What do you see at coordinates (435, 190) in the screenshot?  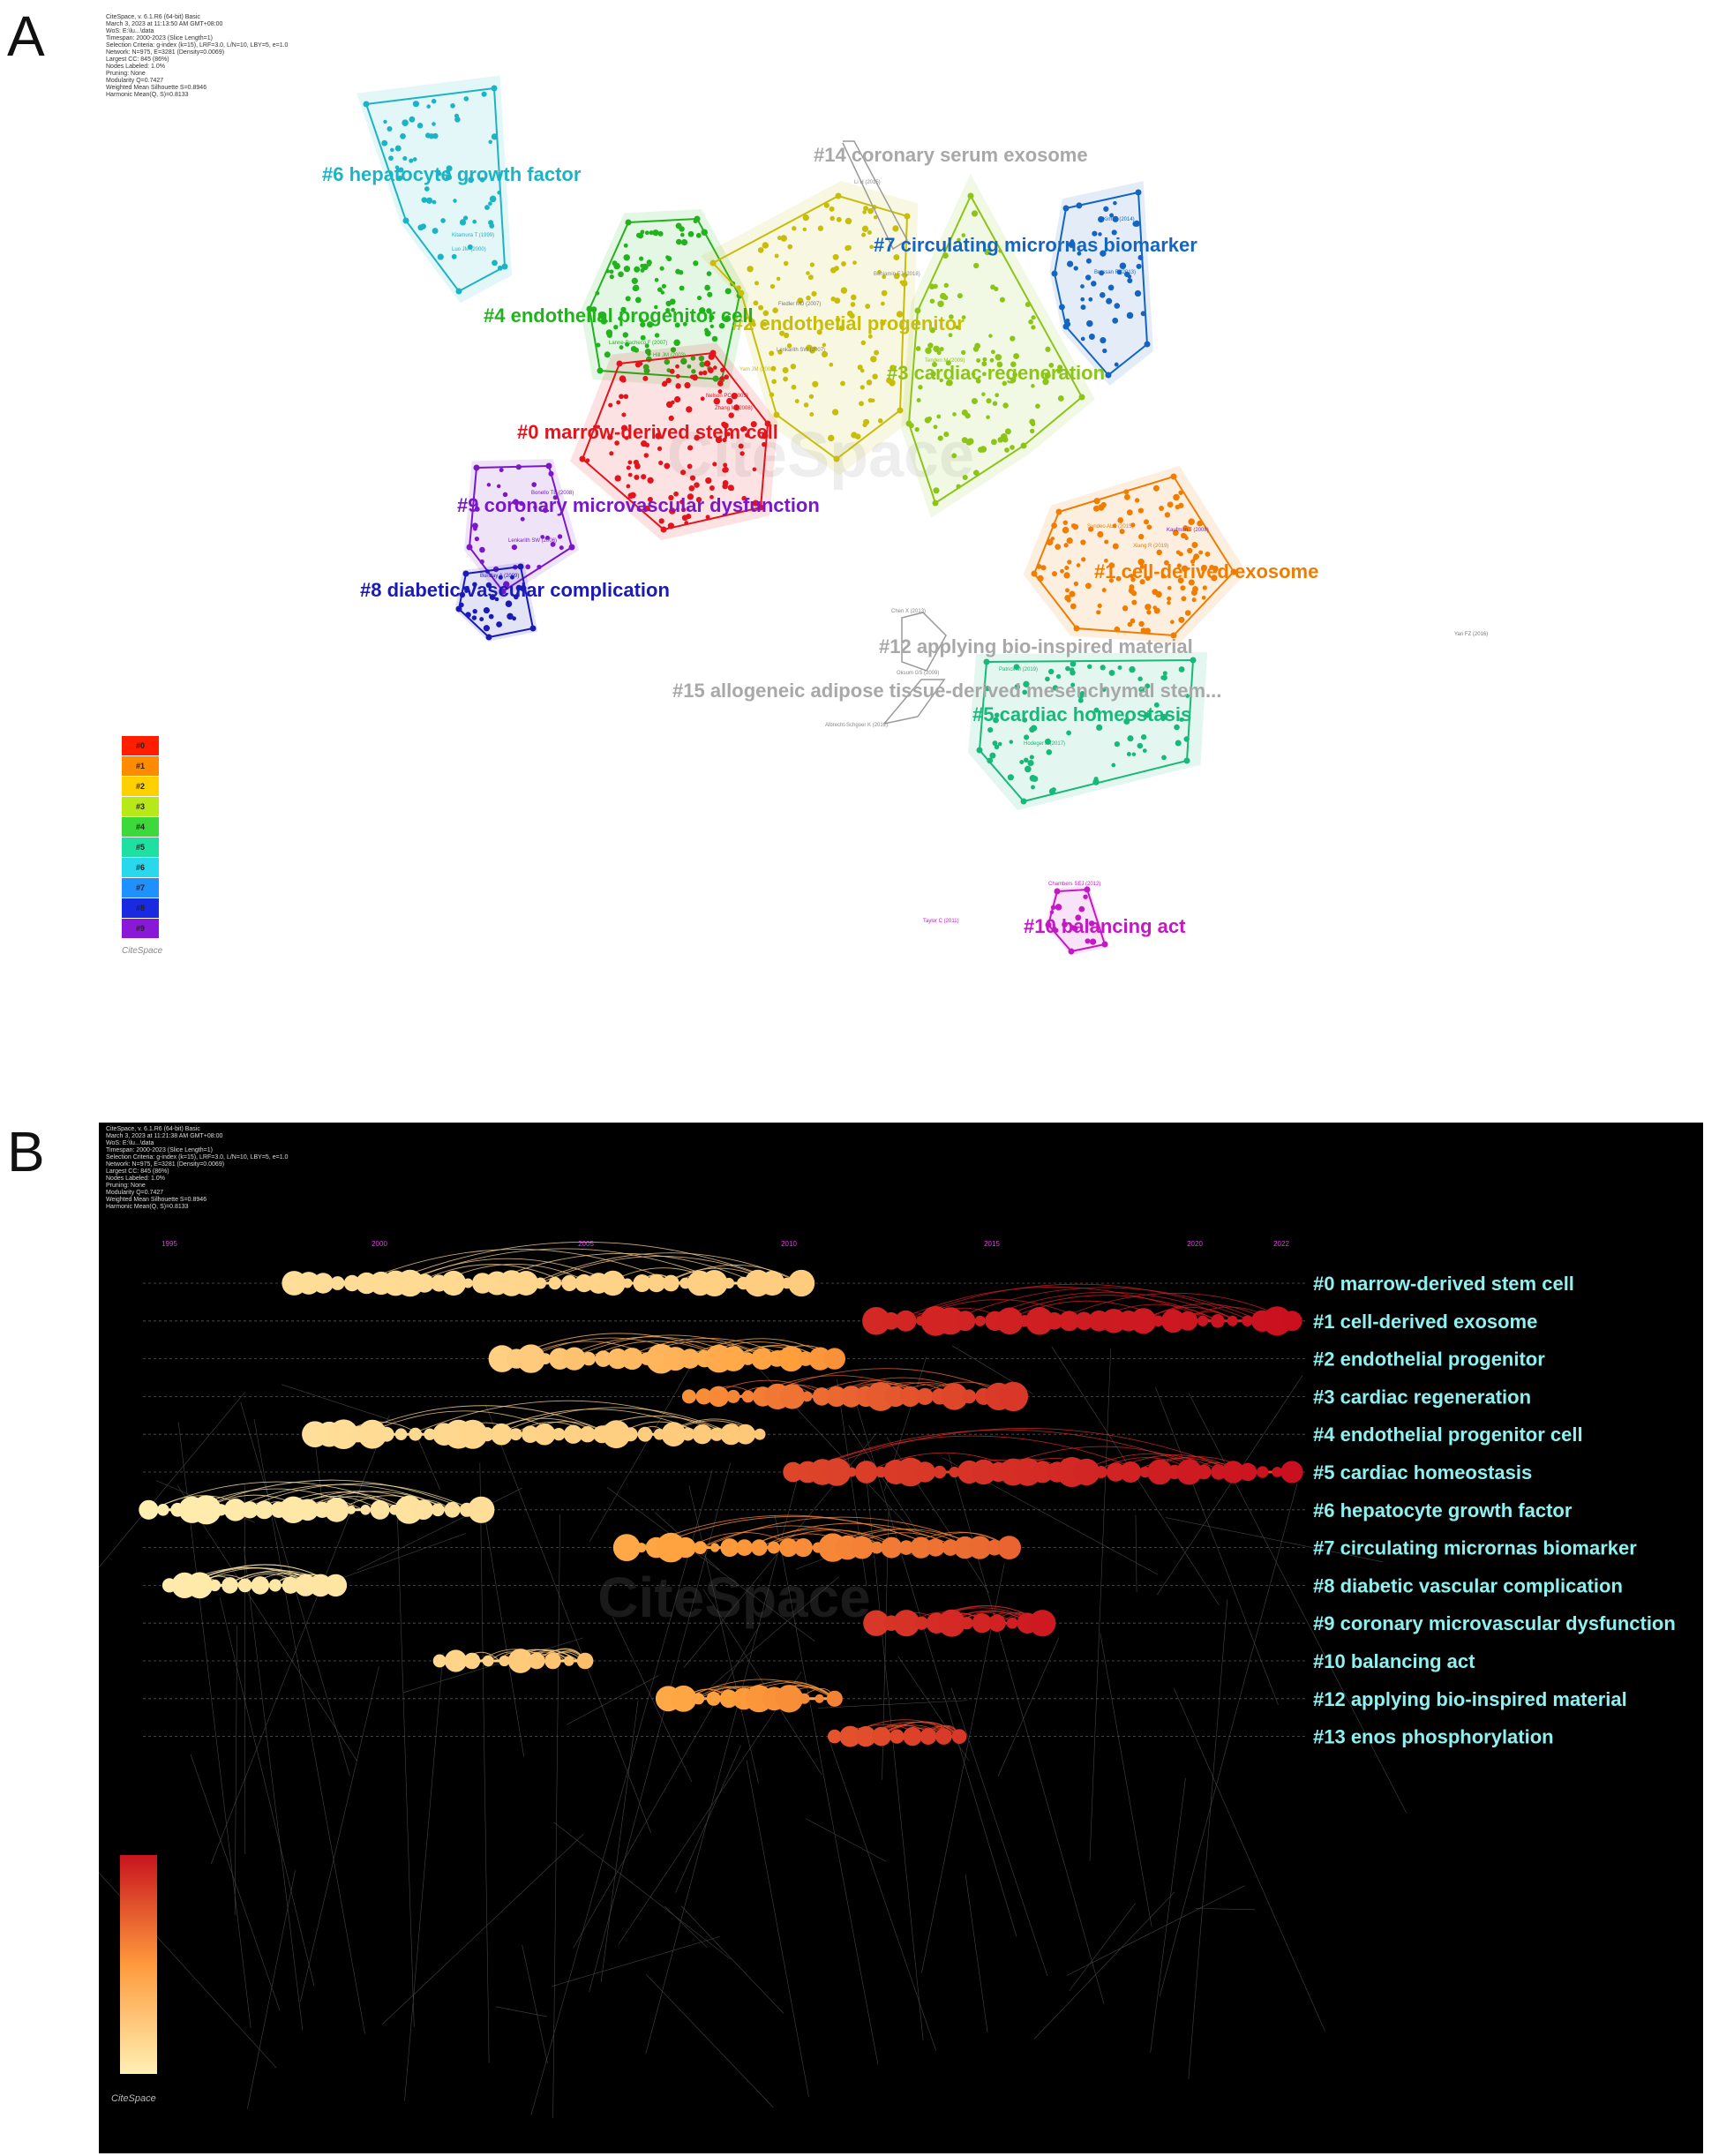 I see `cluster-group-c6` at bounding box center [435, 190].